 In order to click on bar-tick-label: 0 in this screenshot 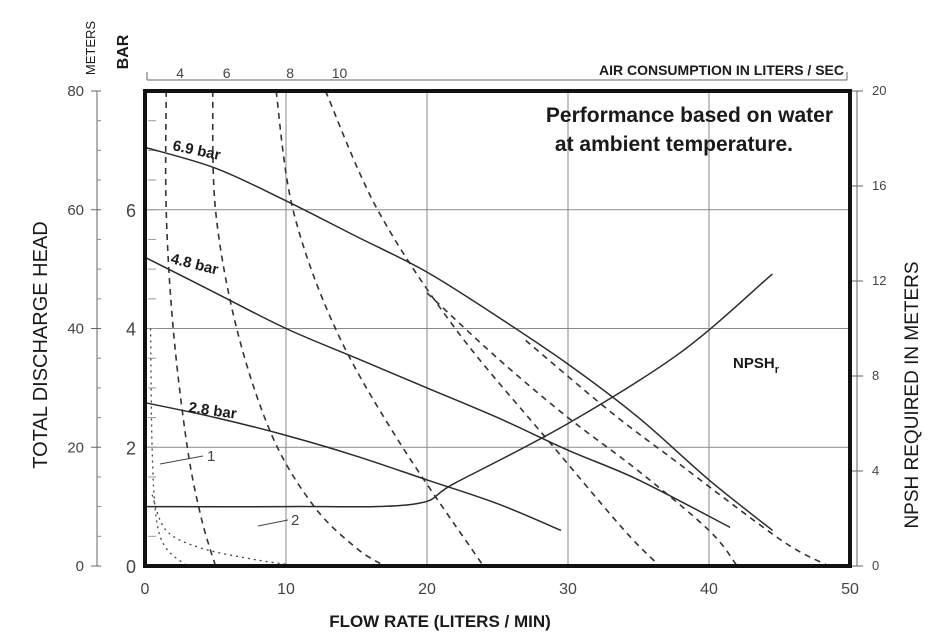, I will do `click(131, 567)`.